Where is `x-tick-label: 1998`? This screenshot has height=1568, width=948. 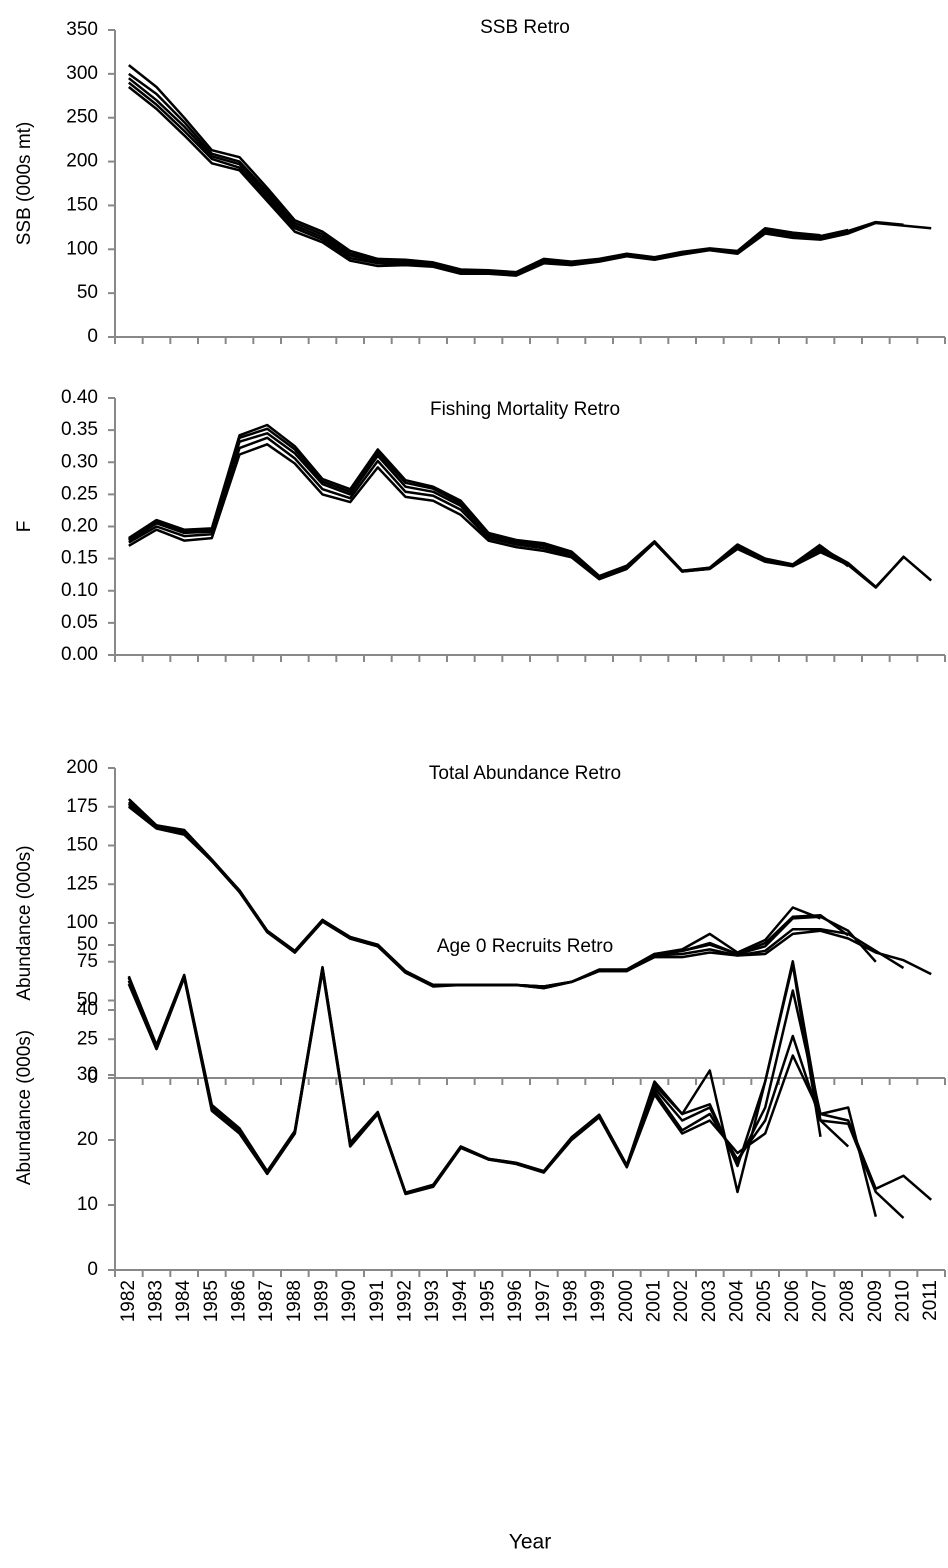 x-tick-label: 1998 is located at coordinates (571, 1301).